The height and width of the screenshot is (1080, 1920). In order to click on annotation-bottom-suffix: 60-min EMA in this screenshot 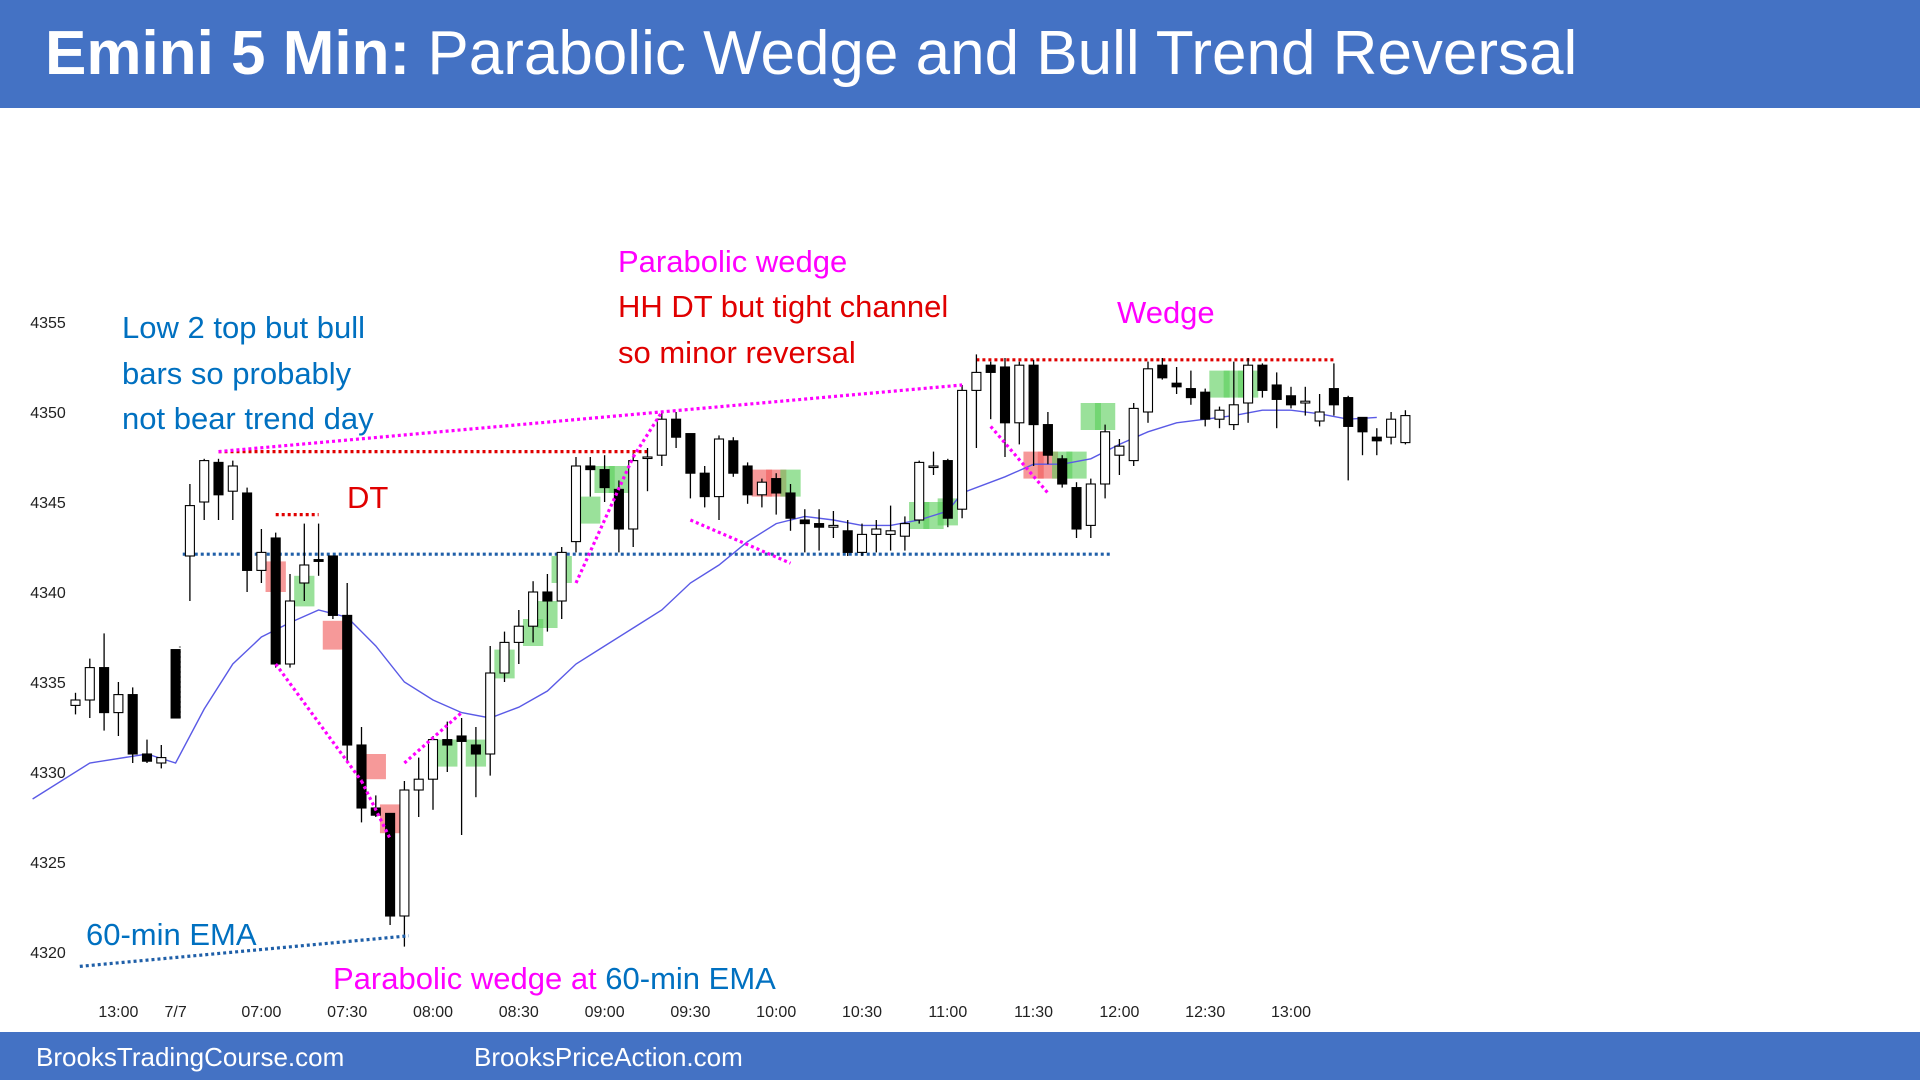, I will do `click(690, 978)`.